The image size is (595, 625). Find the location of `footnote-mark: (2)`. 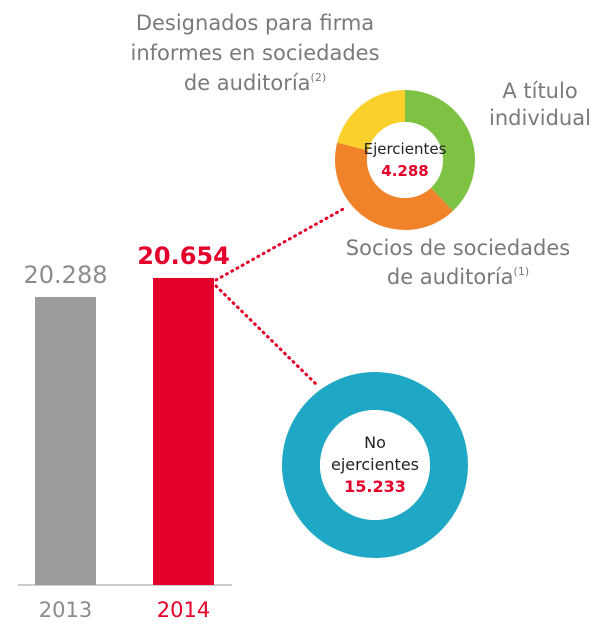

footnote-mark: (2) is located at coordinates (319, 77).